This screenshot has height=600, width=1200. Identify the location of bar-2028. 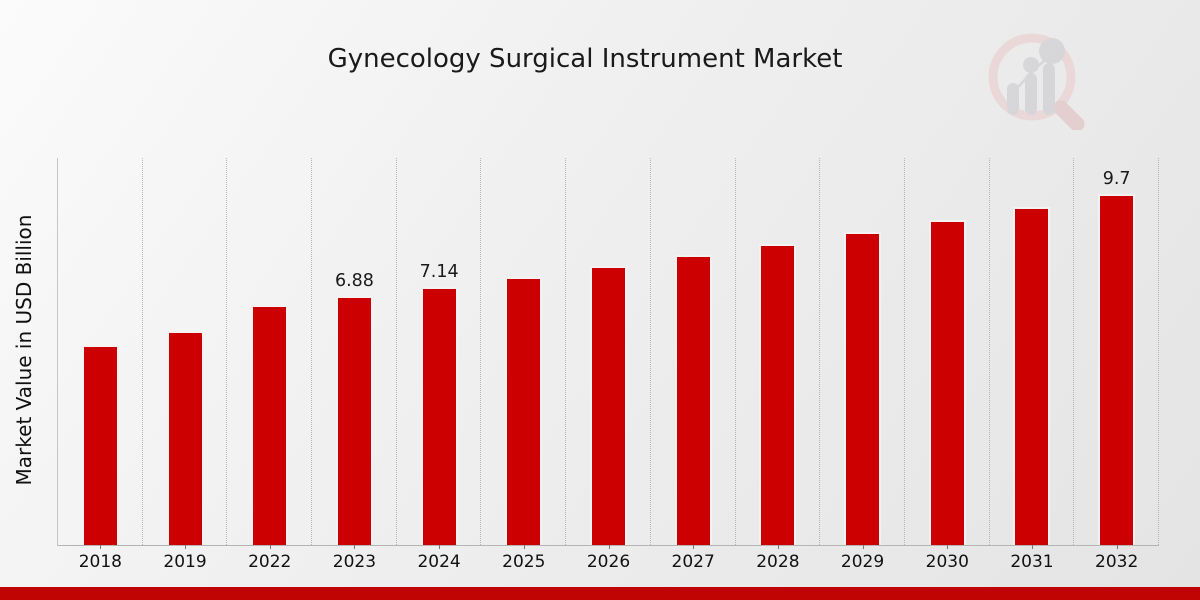
(778, 394).